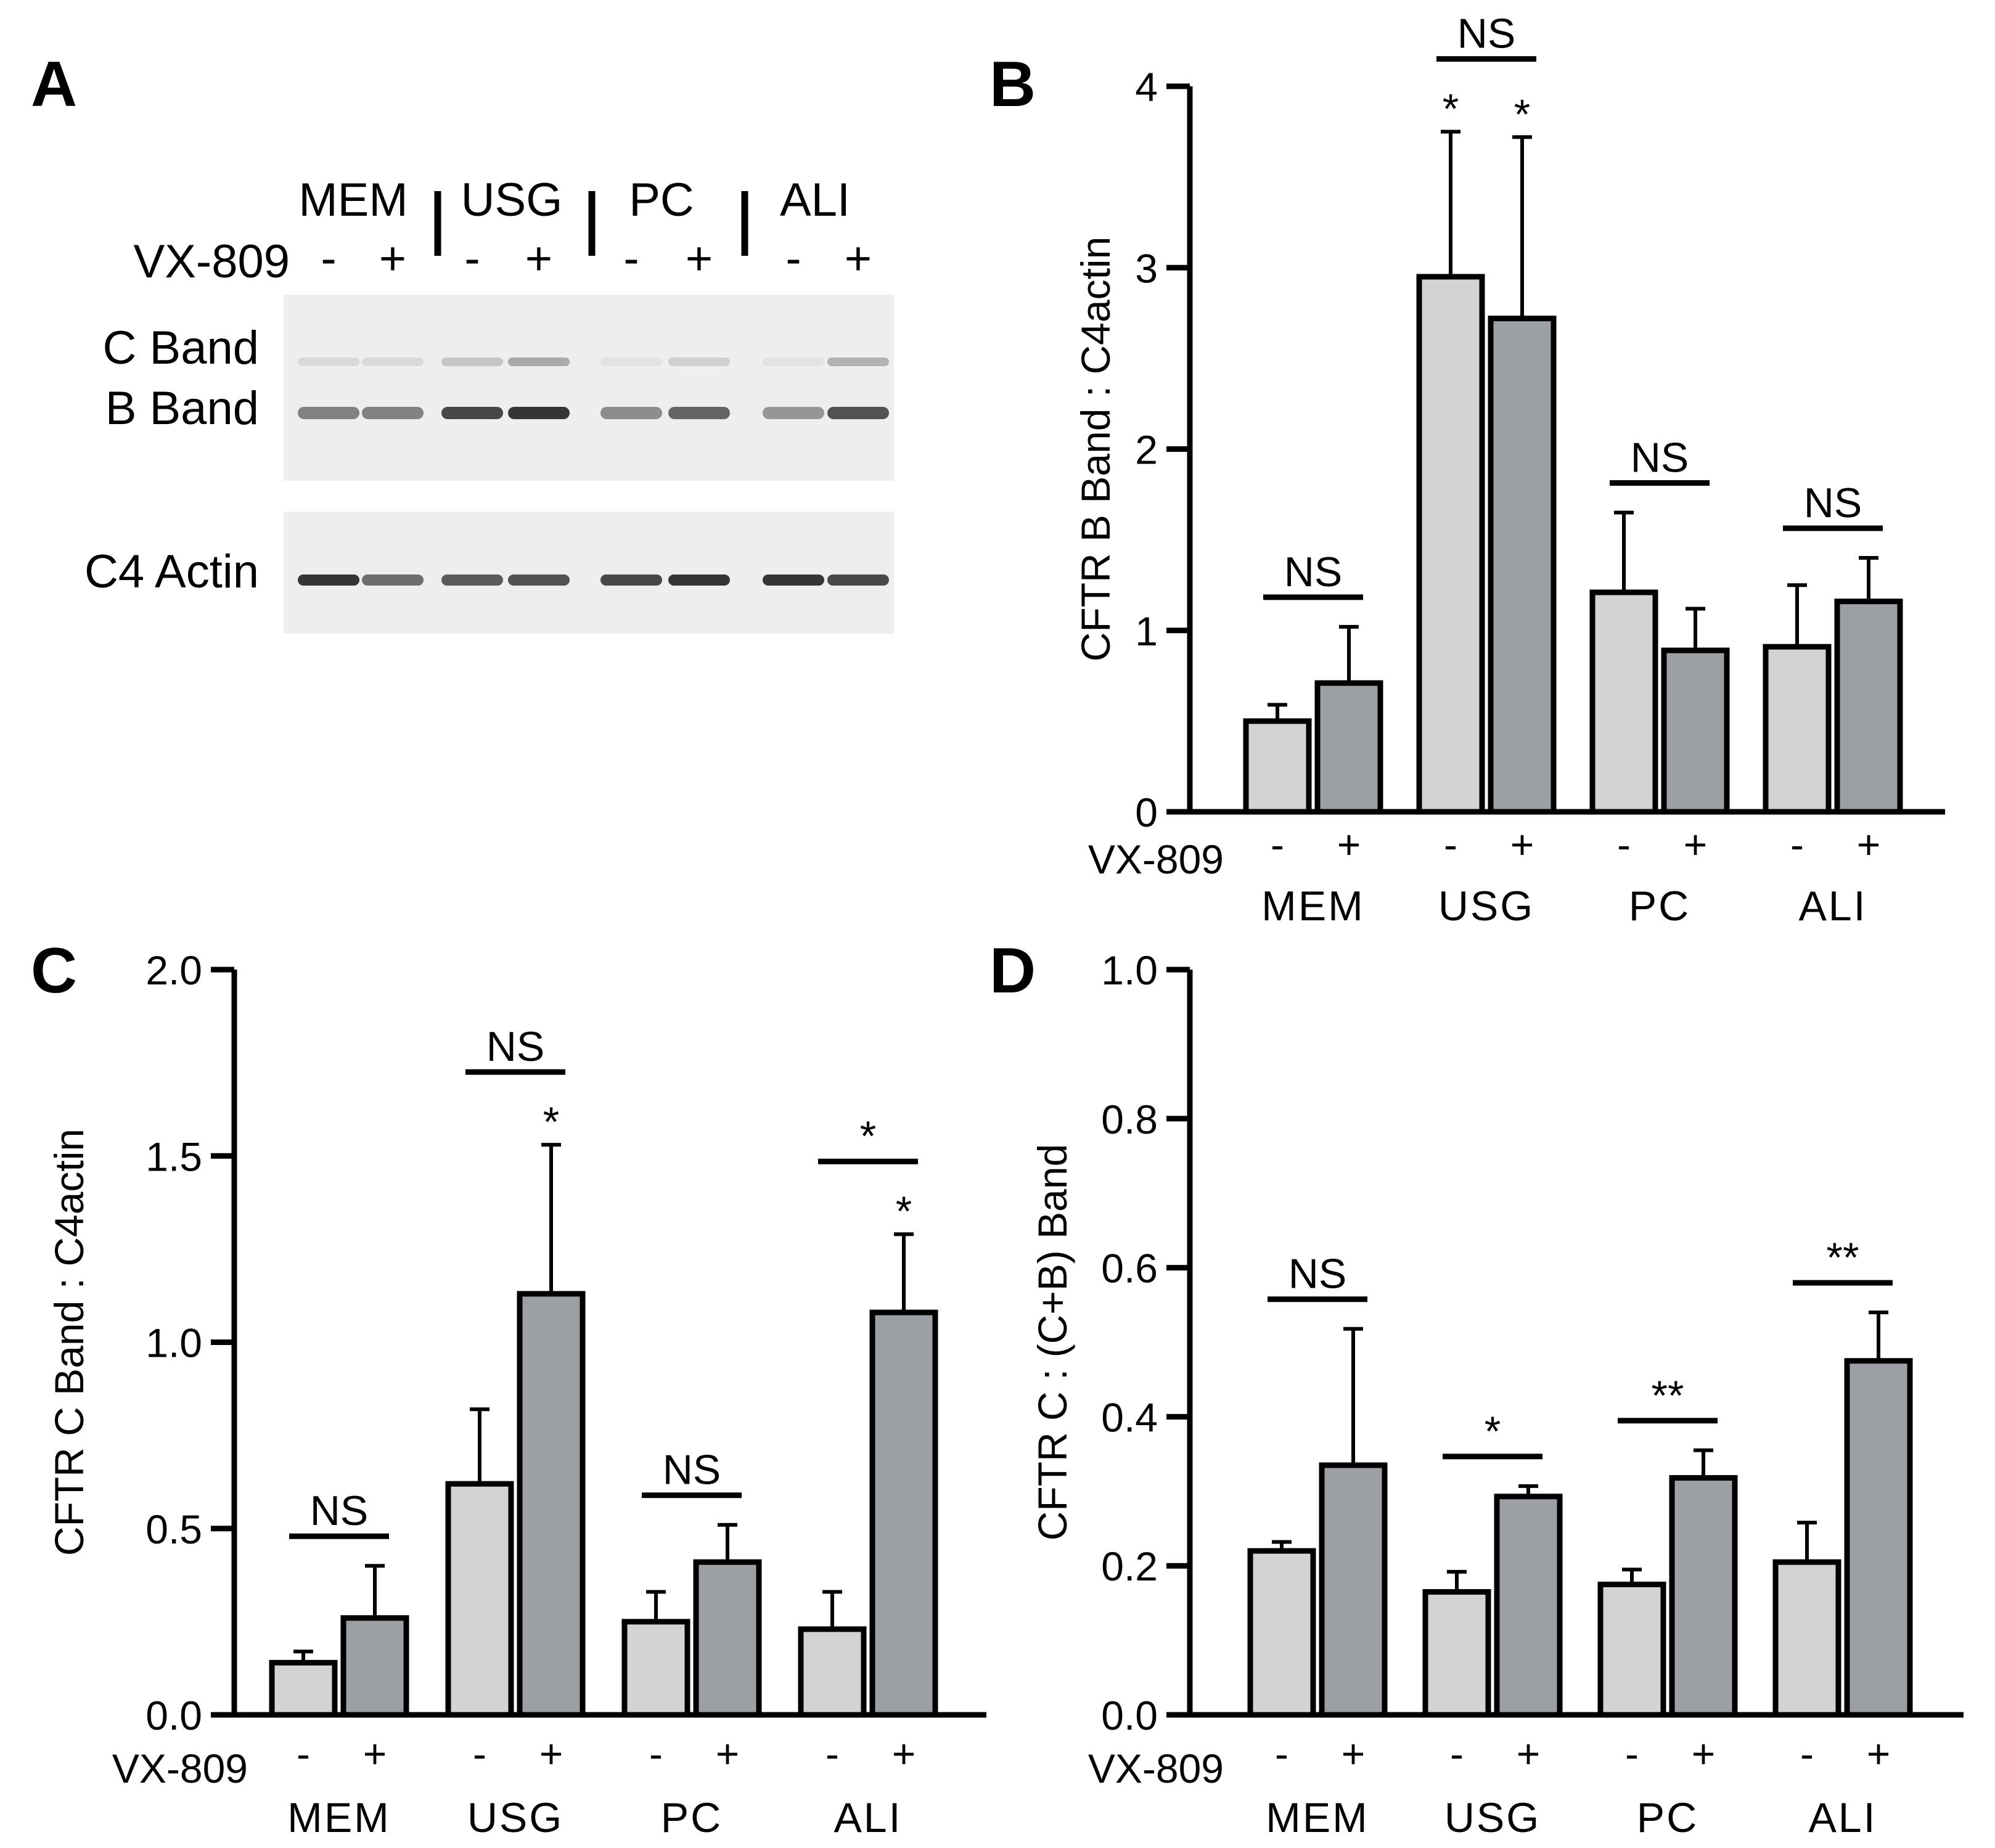 This screenshot has height=1848, width=1995. Describe the element at coordinates (173, 1529) in the screenshot. I see `y-tick-label: 0.5` at that location.